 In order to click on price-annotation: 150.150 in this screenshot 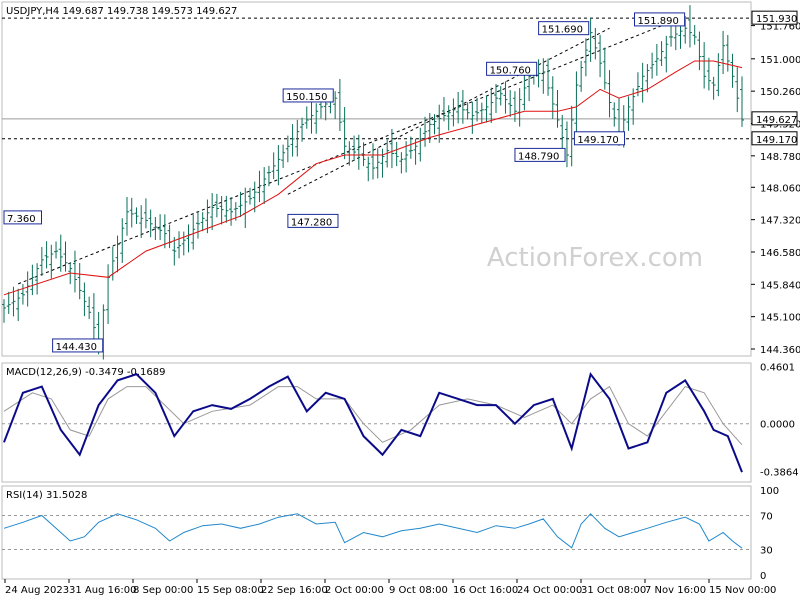, I will do `click(308, 95)`.